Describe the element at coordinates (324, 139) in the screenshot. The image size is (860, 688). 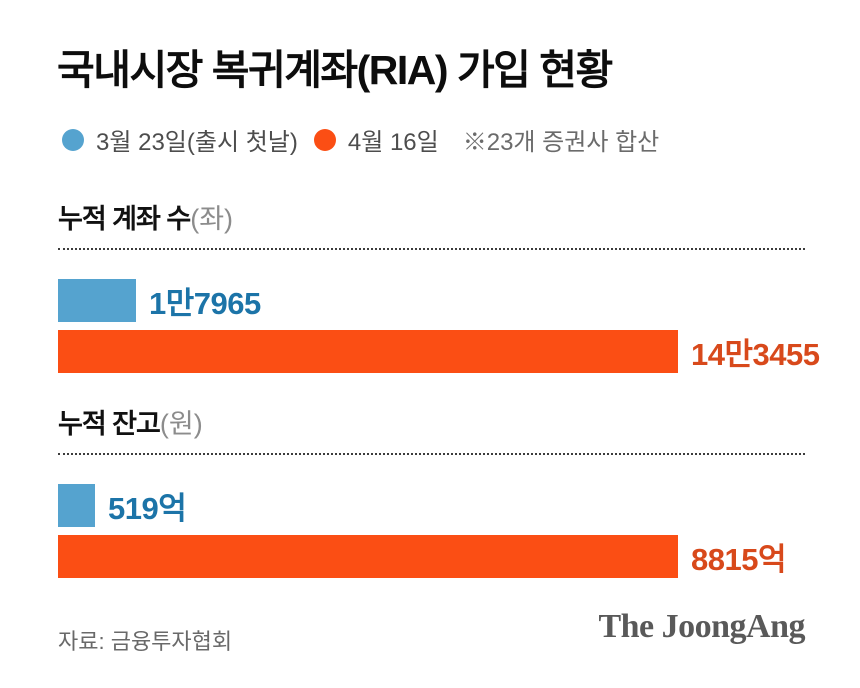
I see `orange-dot-icon` at that location.